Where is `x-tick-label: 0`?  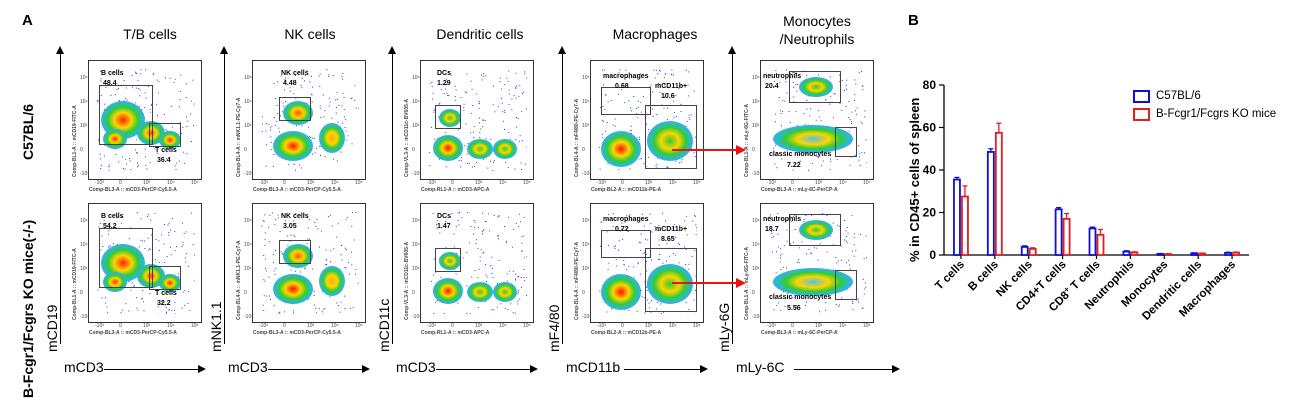 x-tick-label: 0 is located at coordinates (120, 183).